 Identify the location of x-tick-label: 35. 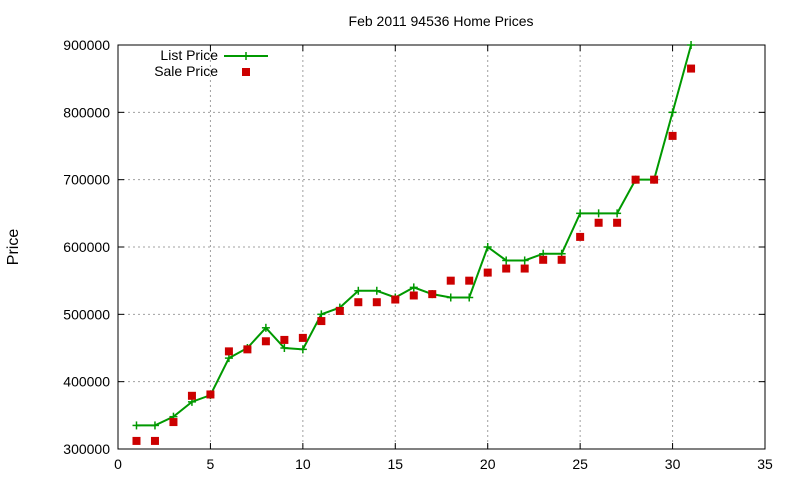
(765, 464).